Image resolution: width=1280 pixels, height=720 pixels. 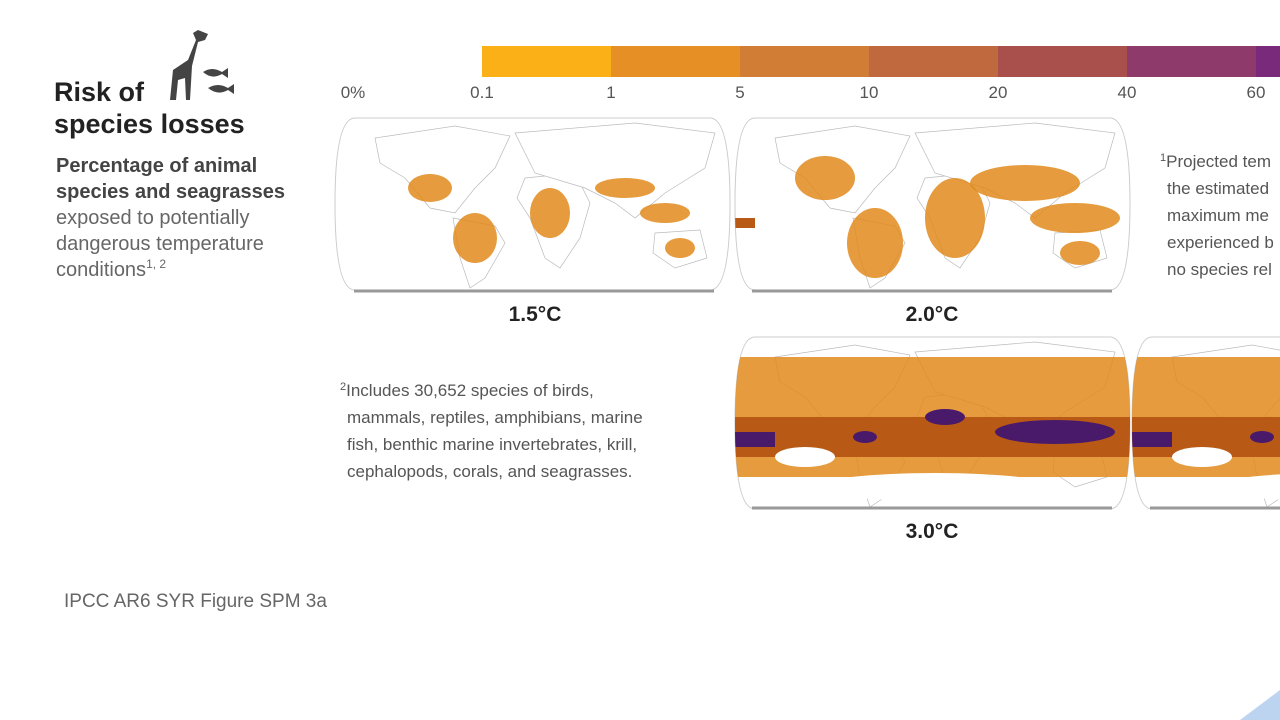 What do you see at coordinates (1163, 158) in the screenshot?
I see `note-mark: 1` at bounding box center [1163, 158].